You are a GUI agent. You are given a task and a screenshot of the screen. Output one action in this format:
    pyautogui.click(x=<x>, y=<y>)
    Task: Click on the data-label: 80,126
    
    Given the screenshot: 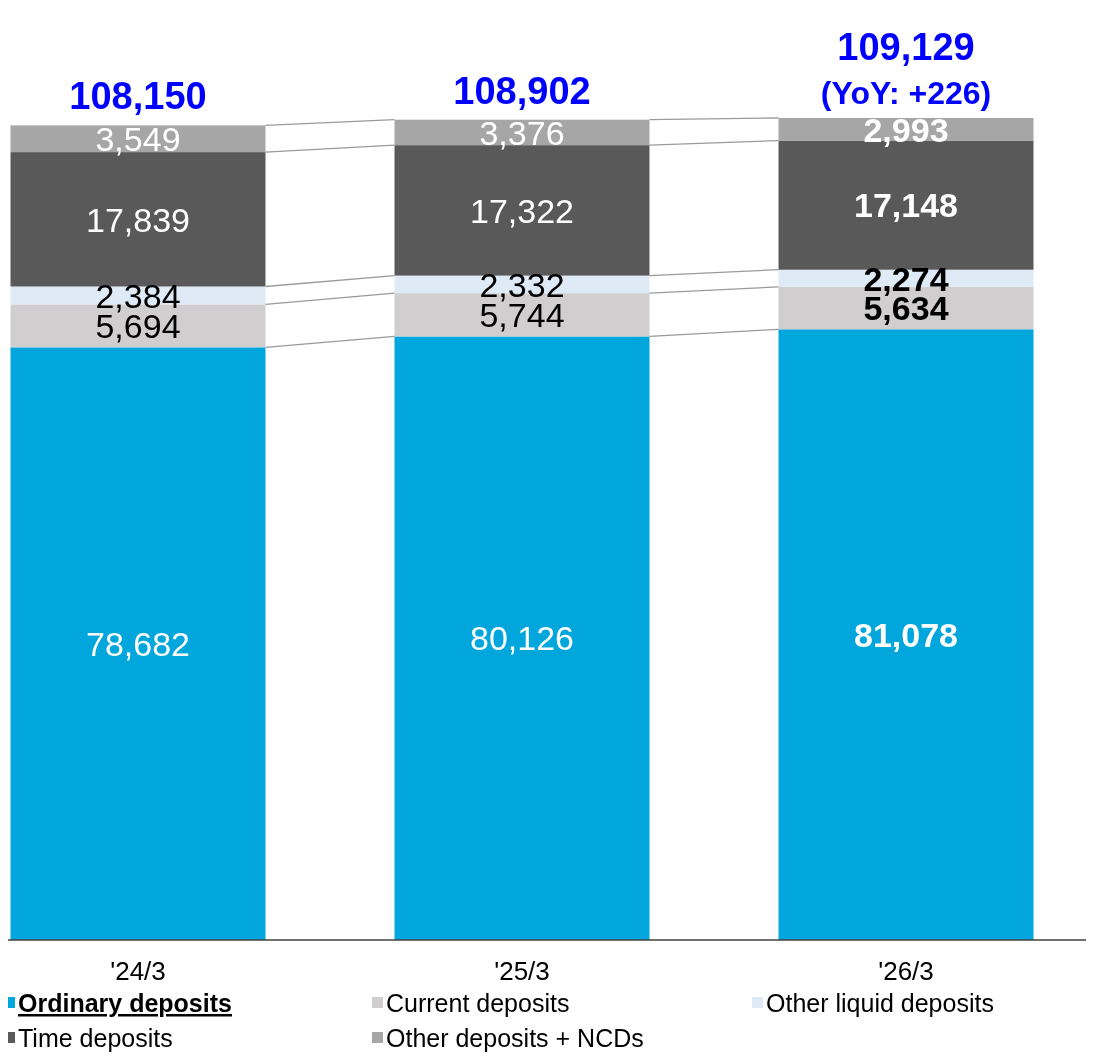 What is the action you would take?
    pyautogui.click(x=522, y=638)
    